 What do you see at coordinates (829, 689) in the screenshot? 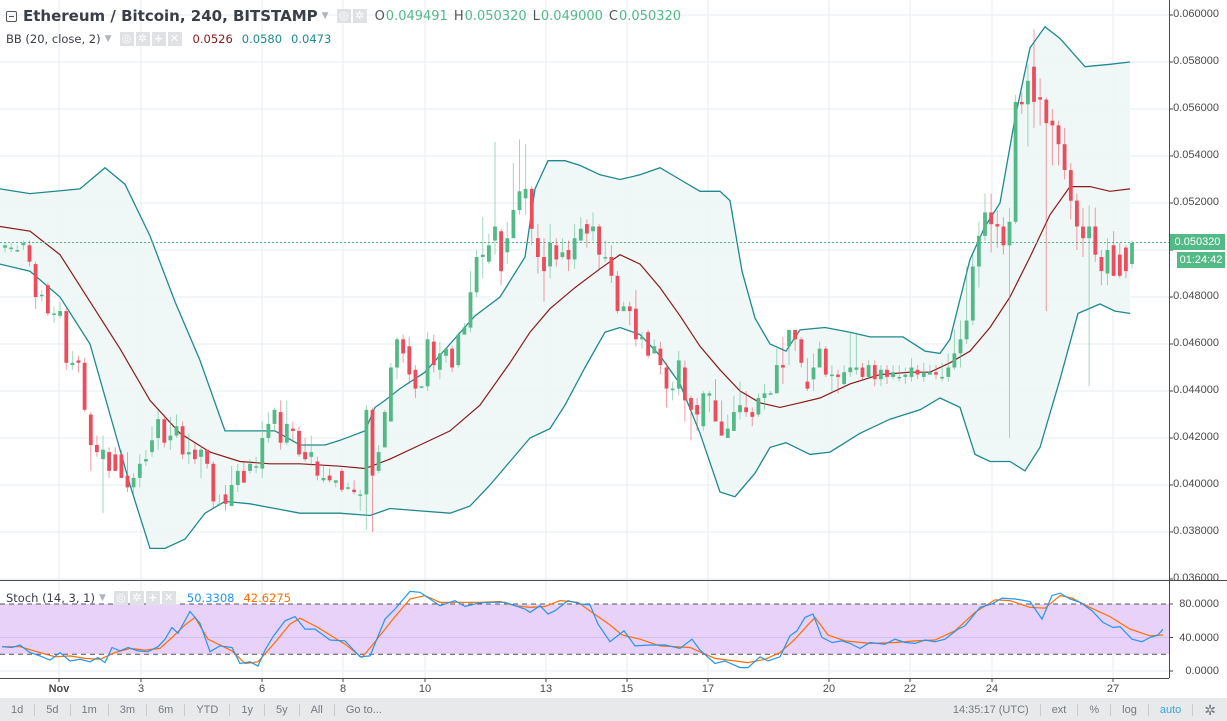
I see `time-axis-label: 20` at bounding box center [829, 689].